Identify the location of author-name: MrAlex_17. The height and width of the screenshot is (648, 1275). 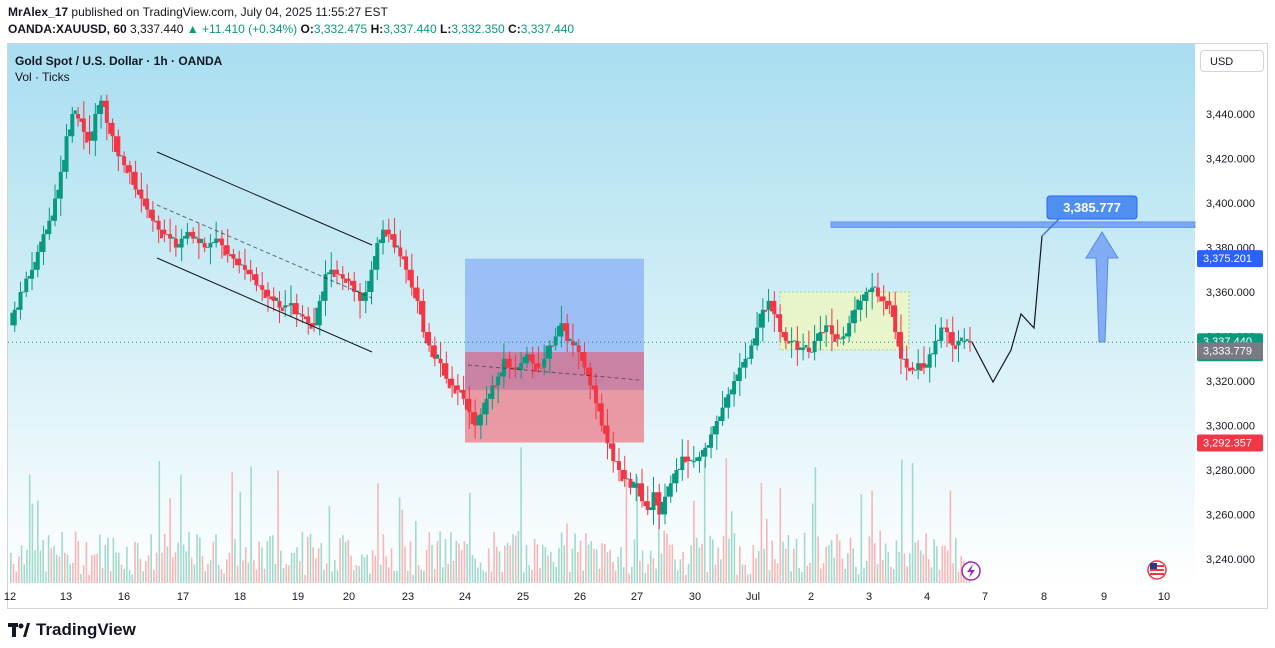
(38, 12).